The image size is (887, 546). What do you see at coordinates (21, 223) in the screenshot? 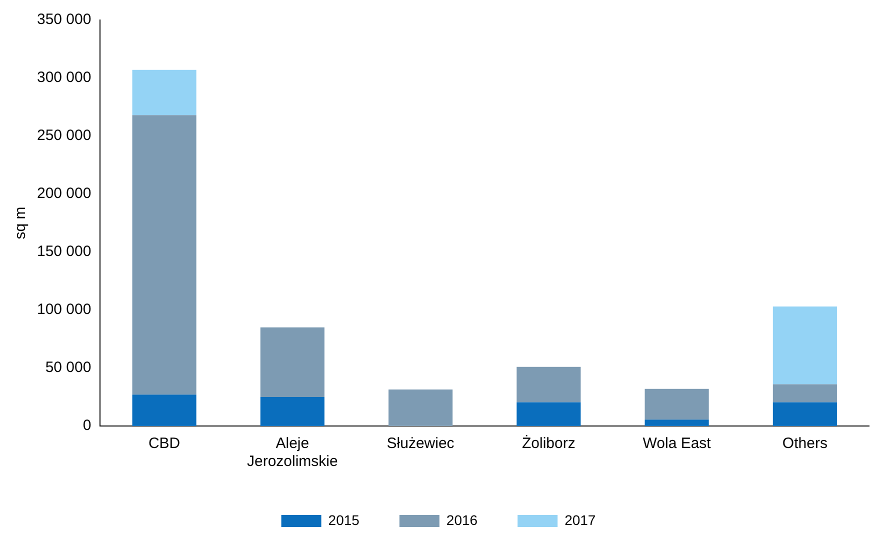
I see `y-axis-title: sq m` at bounding box center [21, 223].